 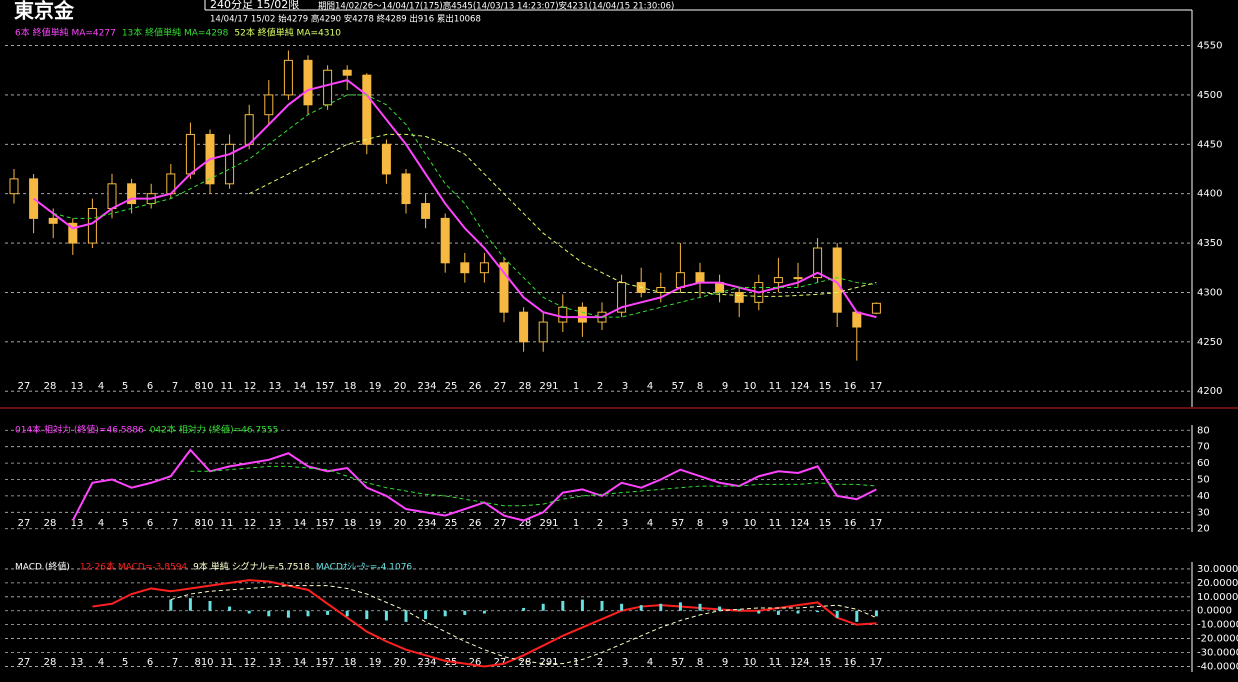 I want to click on x-tick-label: 15, so click(x=825, y=662).